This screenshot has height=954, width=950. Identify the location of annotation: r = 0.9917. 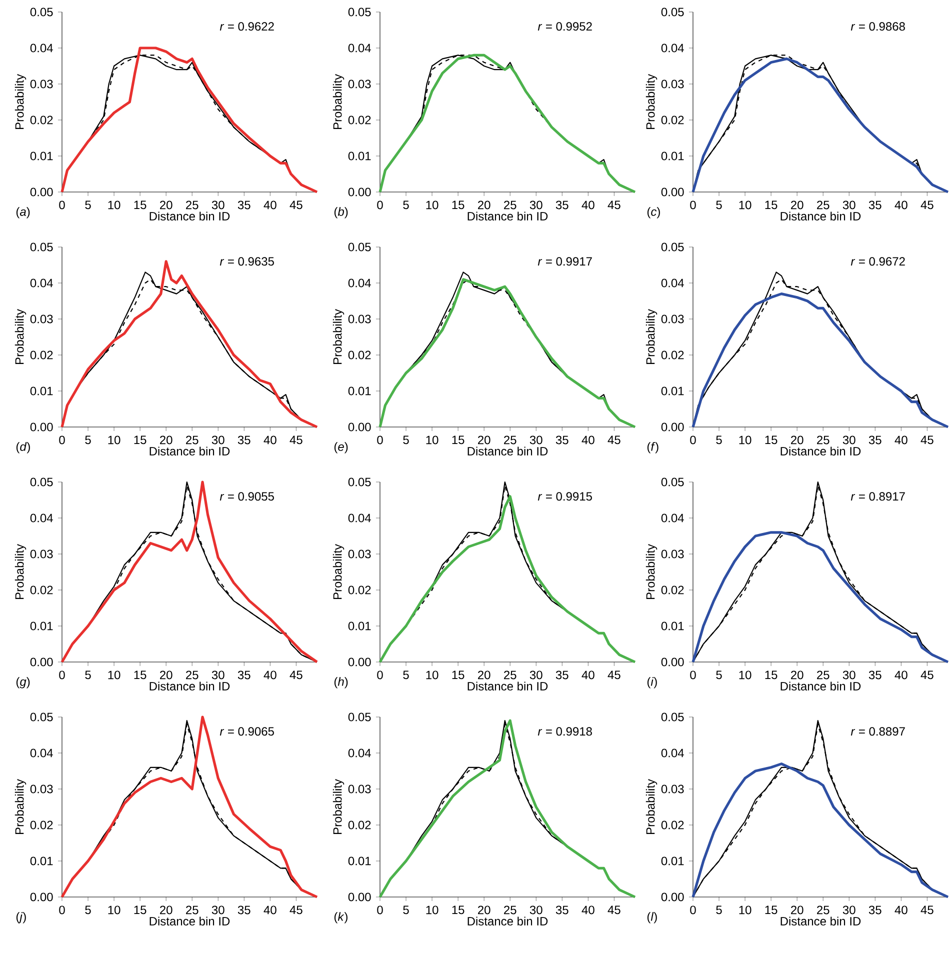
(565, 261).